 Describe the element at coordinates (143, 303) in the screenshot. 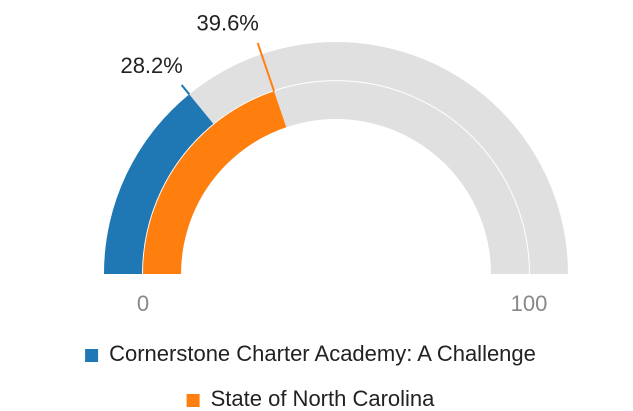

I see `tick tick-label: 0` at that location.